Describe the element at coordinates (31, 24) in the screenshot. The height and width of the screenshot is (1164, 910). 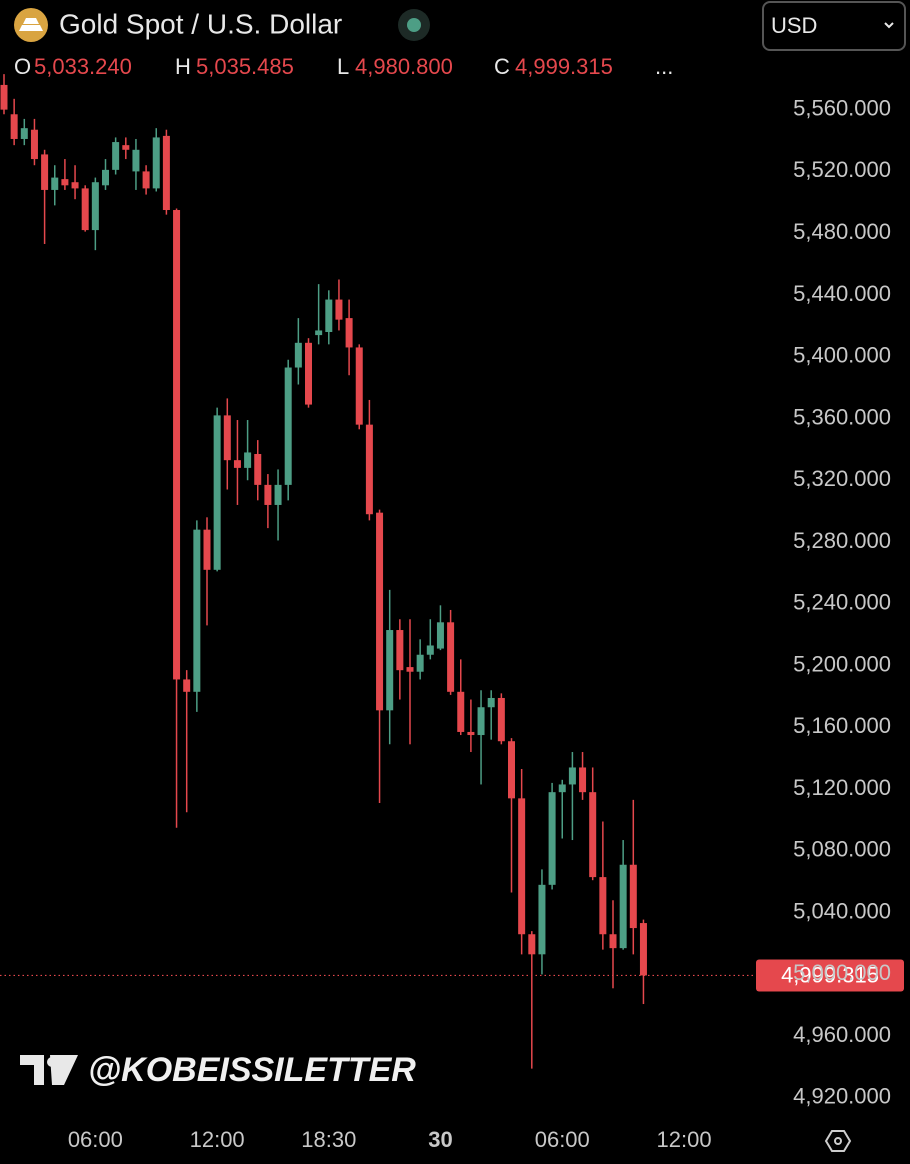
I see `gold-bars` at that location.